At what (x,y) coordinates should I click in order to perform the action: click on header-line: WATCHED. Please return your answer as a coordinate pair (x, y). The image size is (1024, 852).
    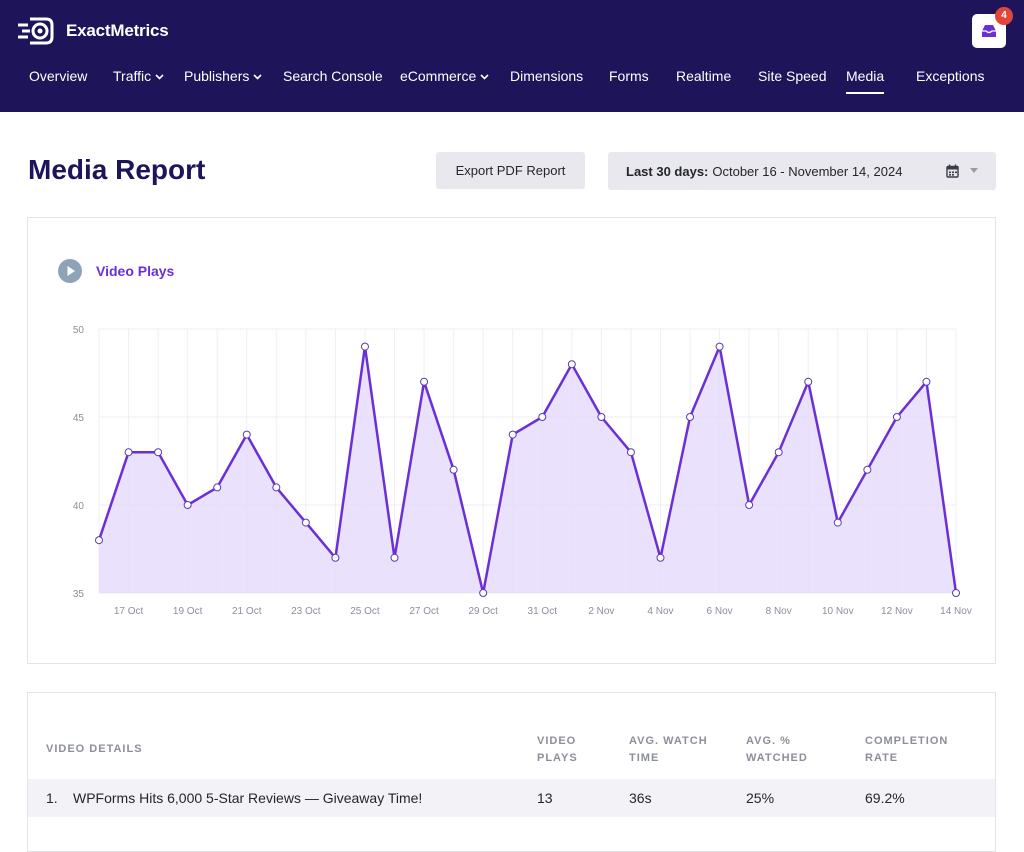
    Looking at the image, I should click on (777, 758).